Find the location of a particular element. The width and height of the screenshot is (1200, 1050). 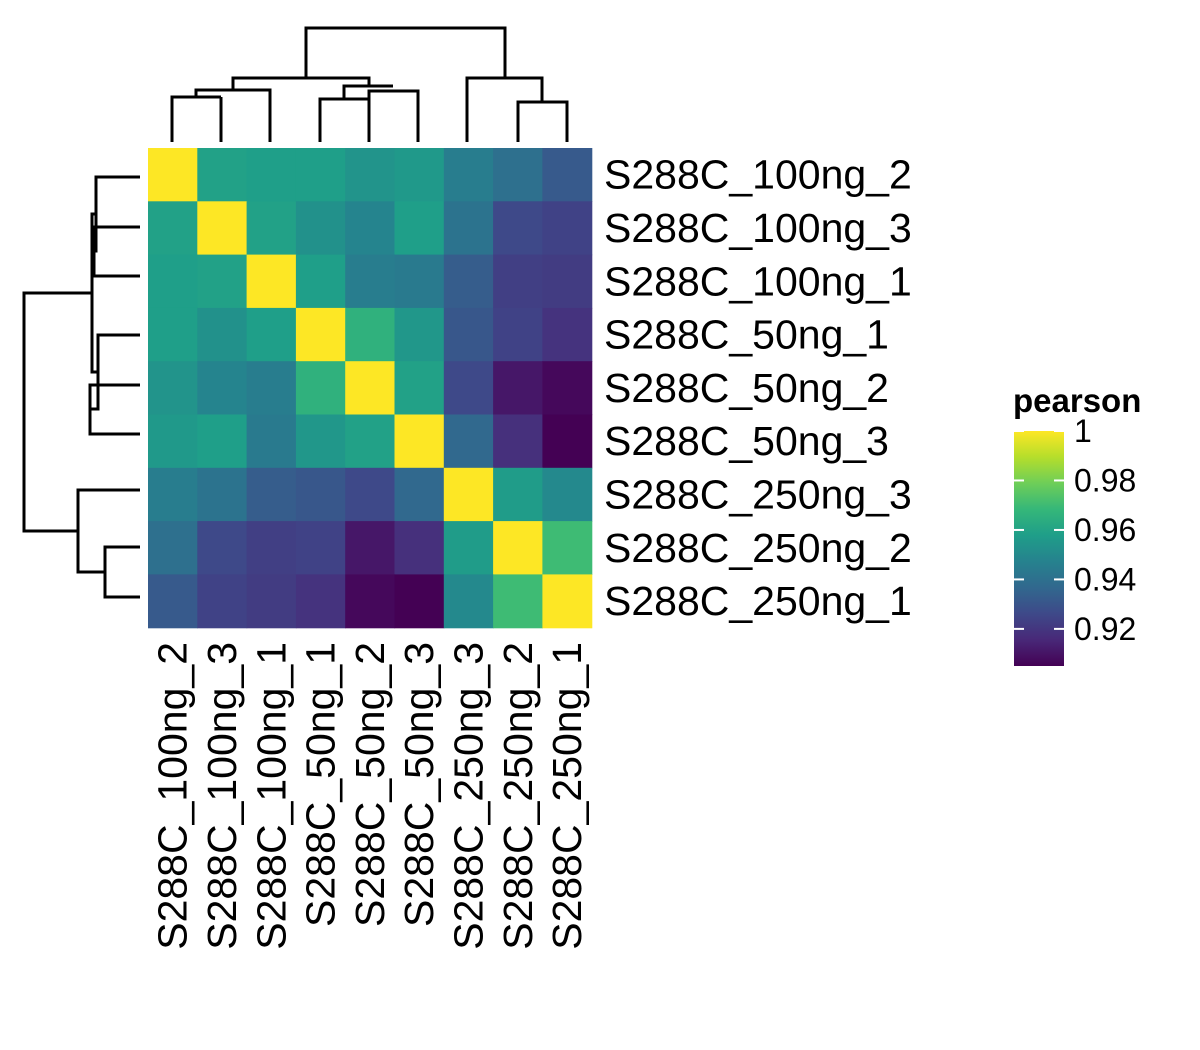

row-dendrogram is located at coordinates (81, 387).